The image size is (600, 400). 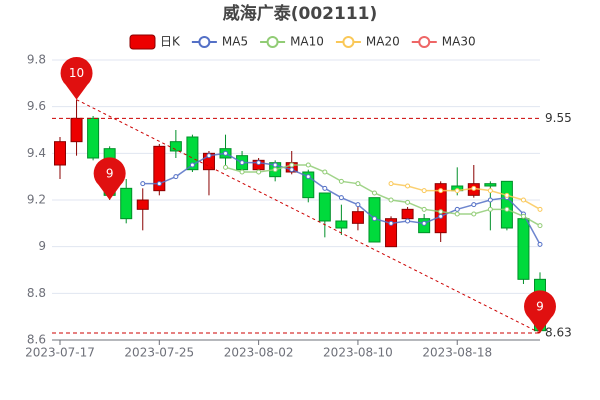 I want to click on legend-label: MA5, so click(x=235, y=42).